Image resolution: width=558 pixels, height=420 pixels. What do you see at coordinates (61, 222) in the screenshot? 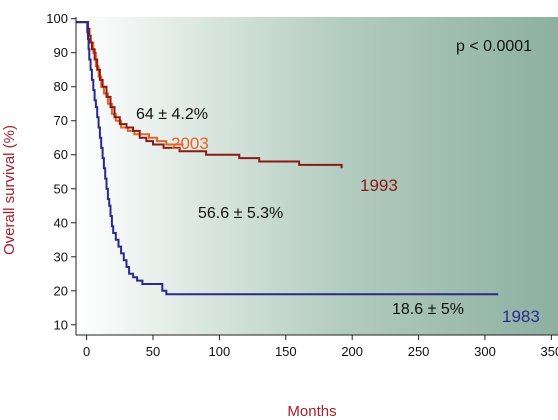
I see `y-tick-label-40: 40` at bounding box center [61, 222].